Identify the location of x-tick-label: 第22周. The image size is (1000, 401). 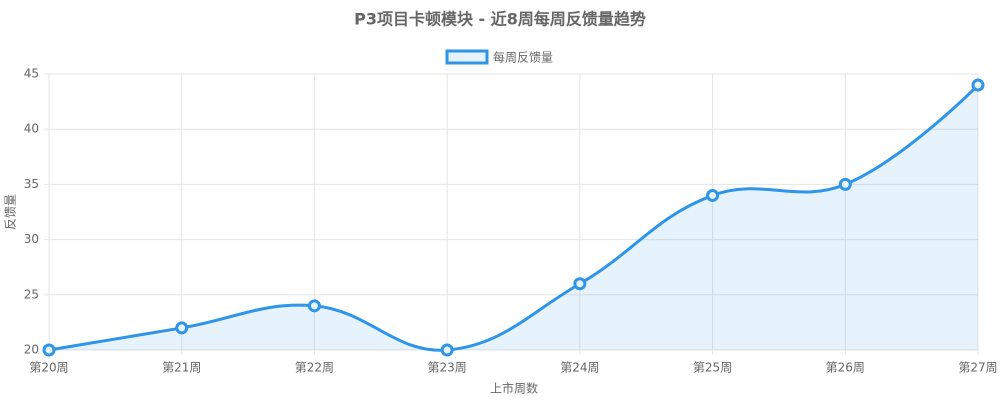
(314, 368).